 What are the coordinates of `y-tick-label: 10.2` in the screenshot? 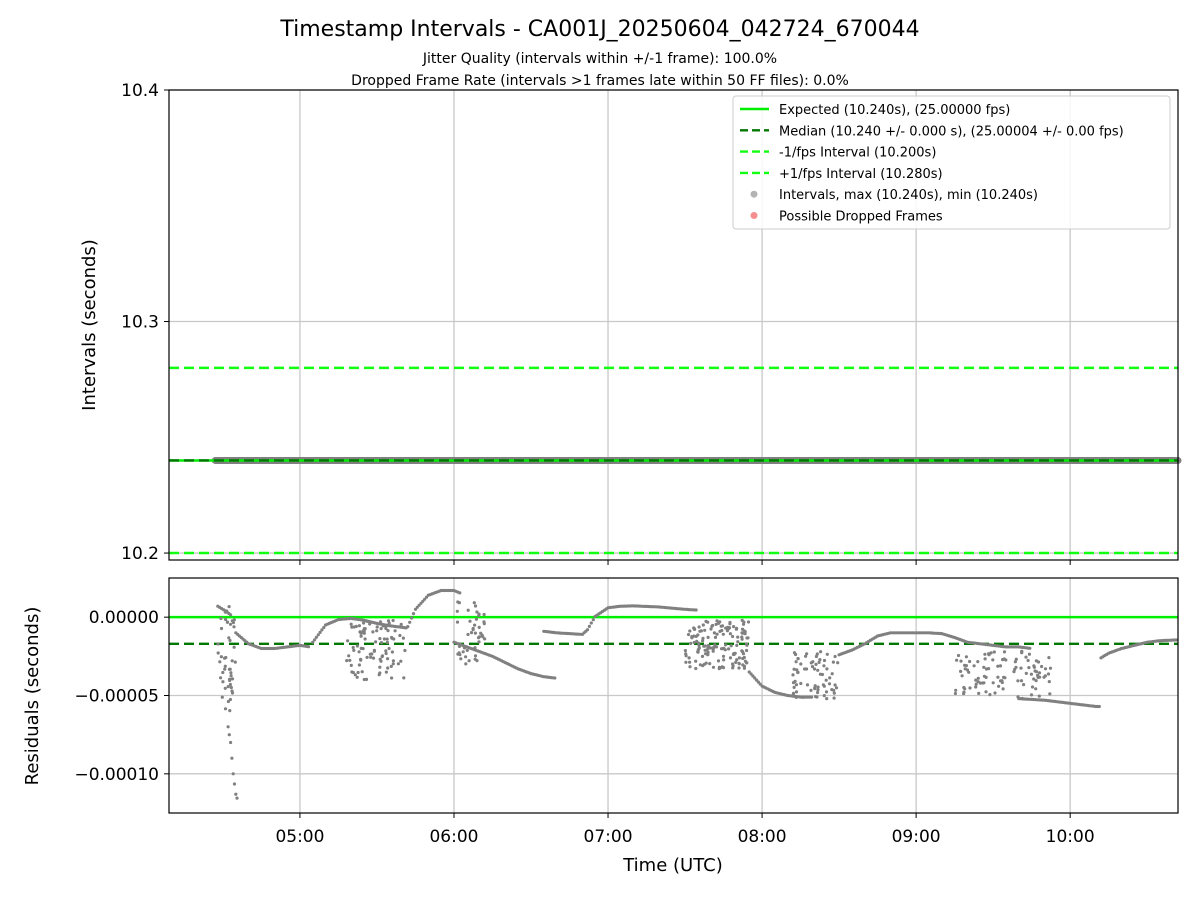 It's located at (140, 554).